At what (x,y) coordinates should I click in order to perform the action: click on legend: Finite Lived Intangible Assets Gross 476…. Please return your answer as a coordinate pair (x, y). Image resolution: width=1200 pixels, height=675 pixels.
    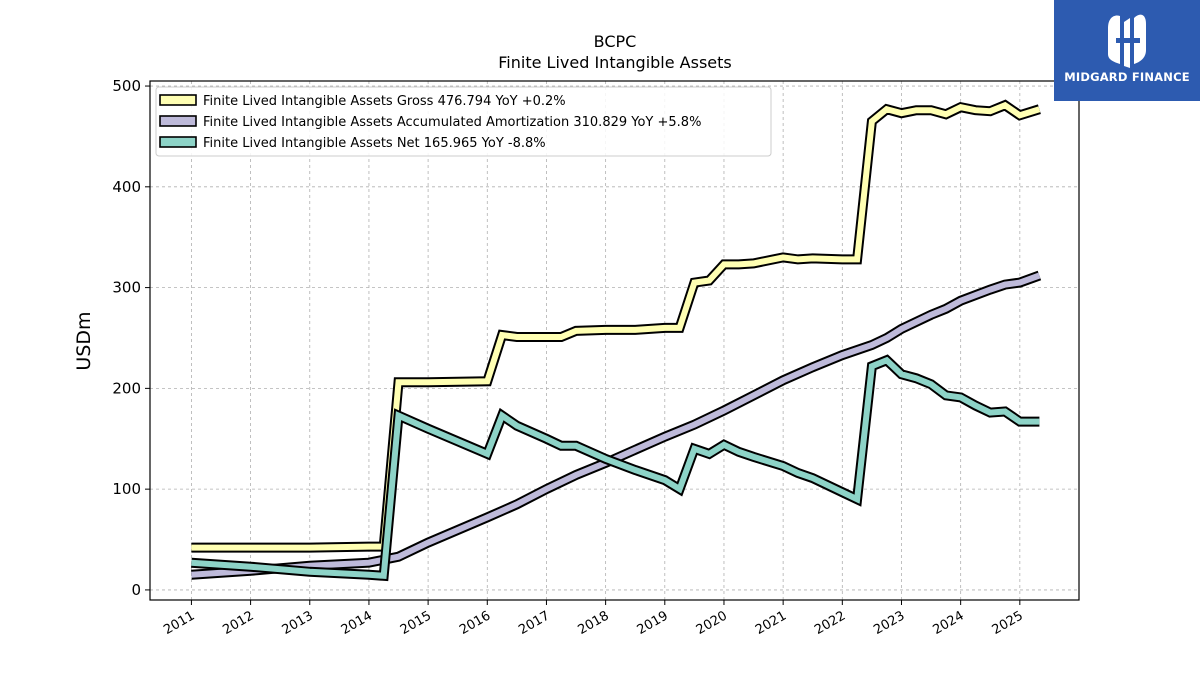
    Looking at the image, I should click on (463, 121).